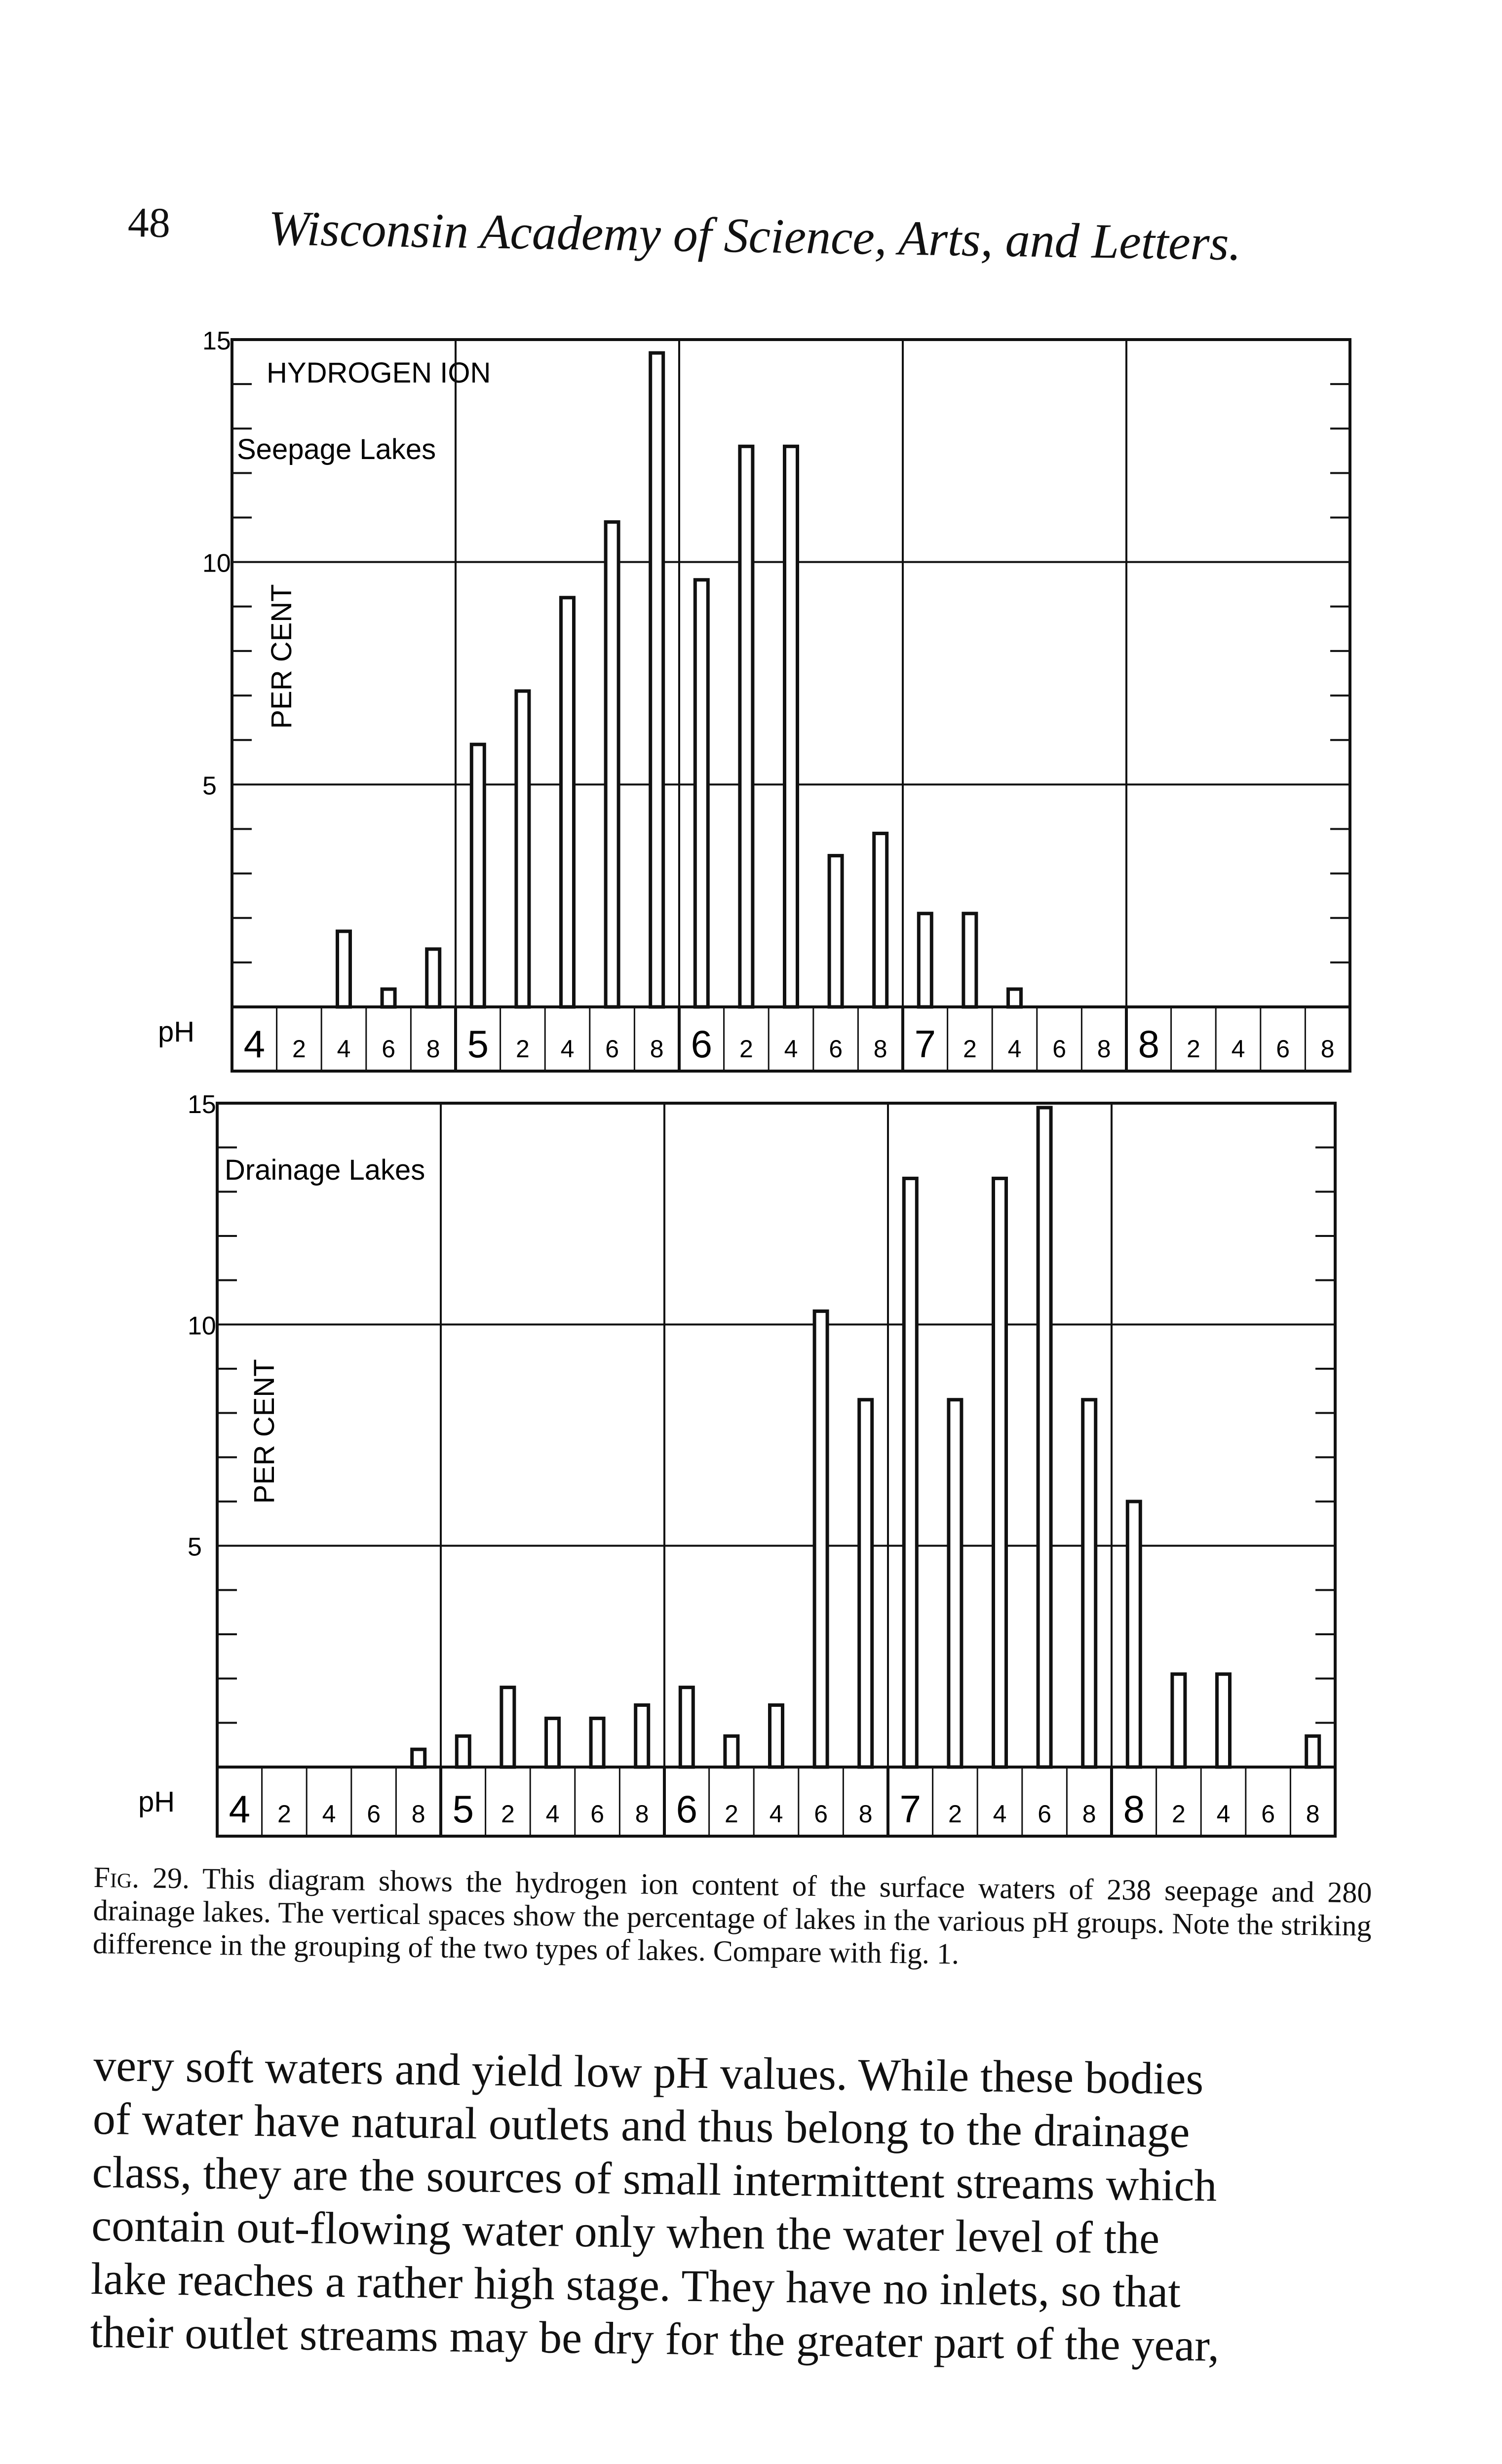 This screenshot has height=2464, width=1502. What do you see at coordinates (325, 1170) in the screenshot?
I see `chart-subtitle: Drainage Lakes` at bounding box center [325, 1170].